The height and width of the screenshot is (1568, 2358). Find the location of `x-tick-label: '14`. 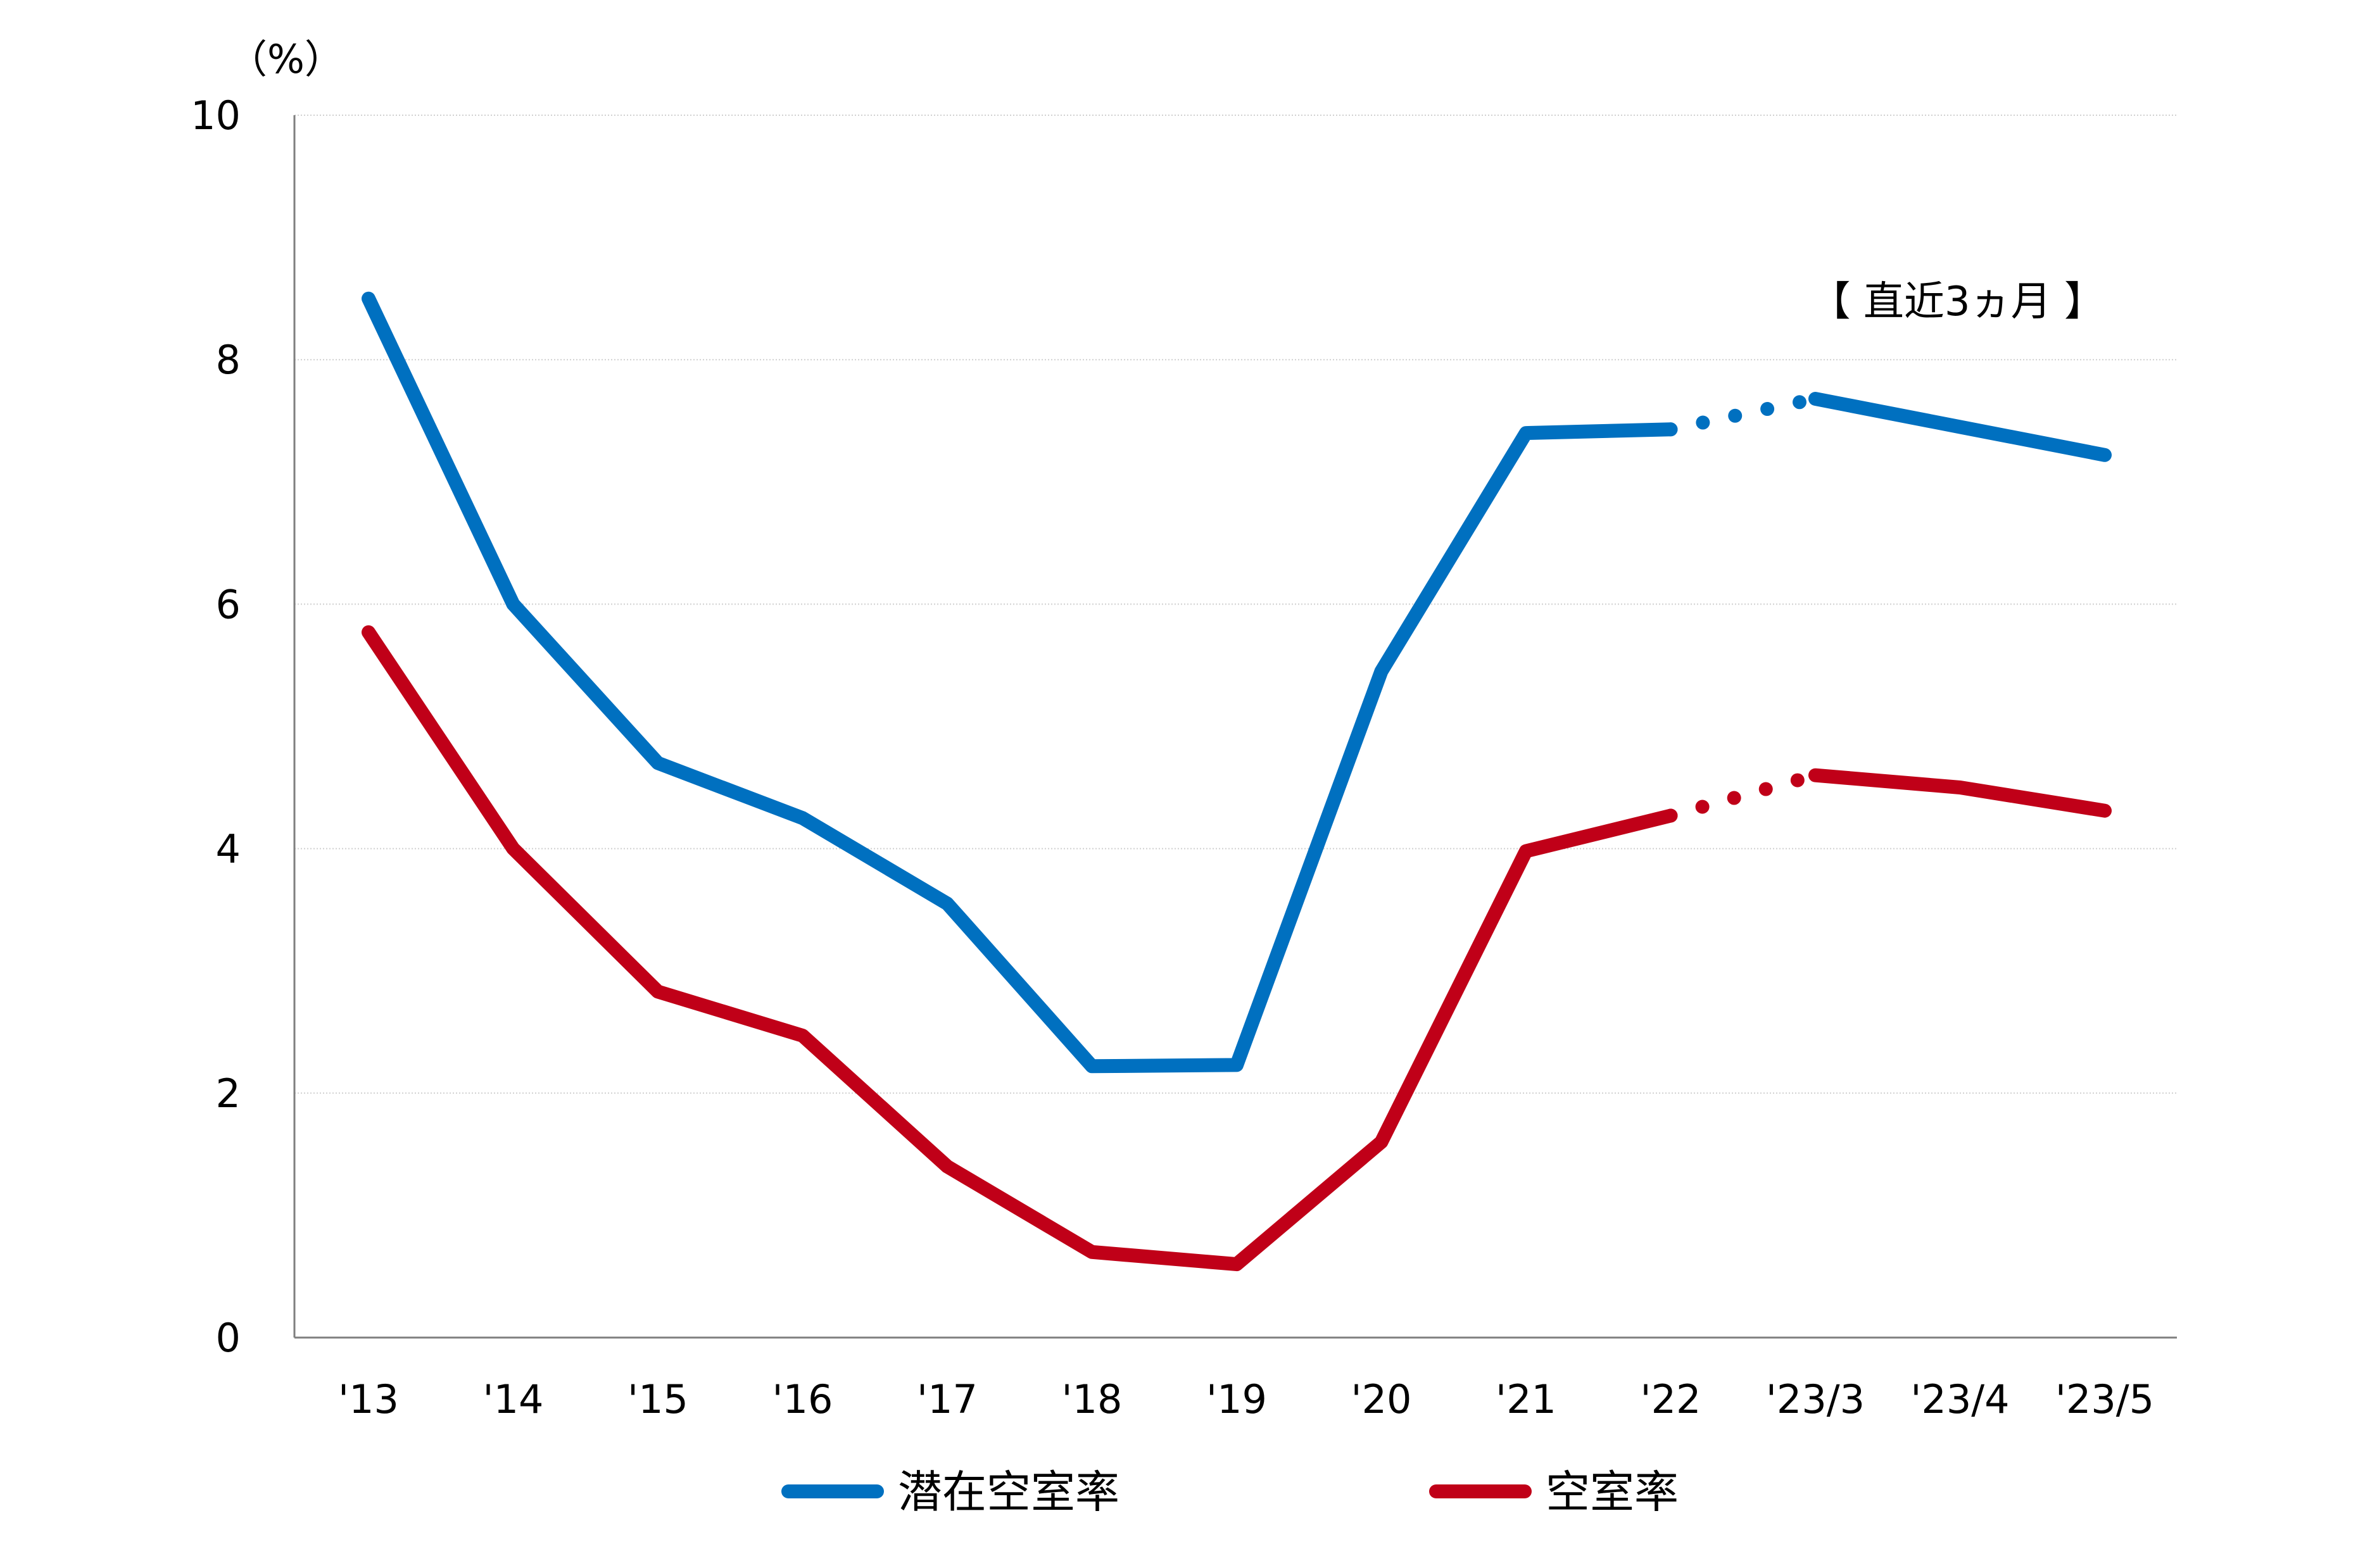

x-tick-label: '14 is located at coordinates (513, 1399).